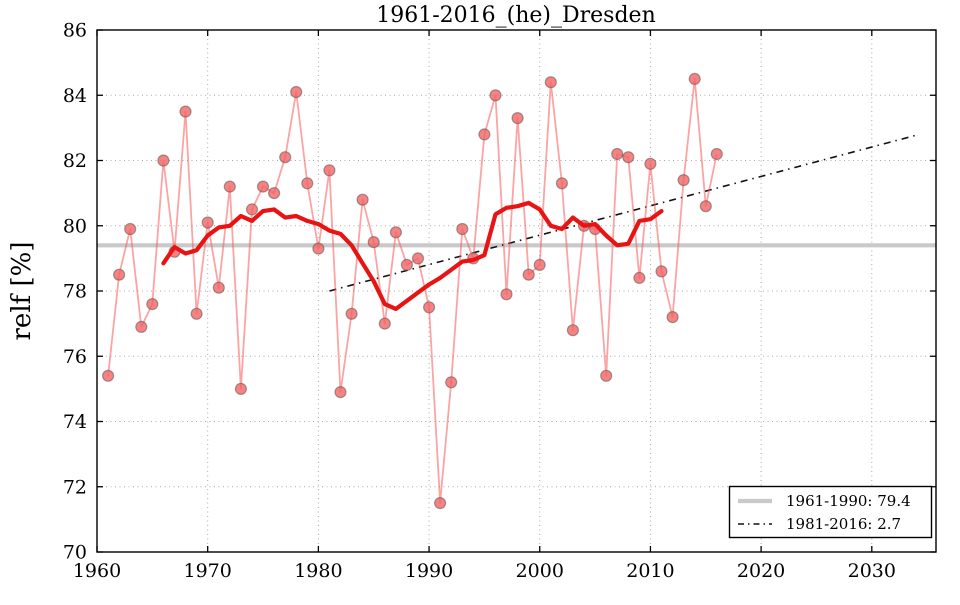 Image resolution: width=960 pixels, height=605 pixels. Describe the element at coordinates (97, 571) in the screenshot. I see `x-tick-label: 1960` at that location.